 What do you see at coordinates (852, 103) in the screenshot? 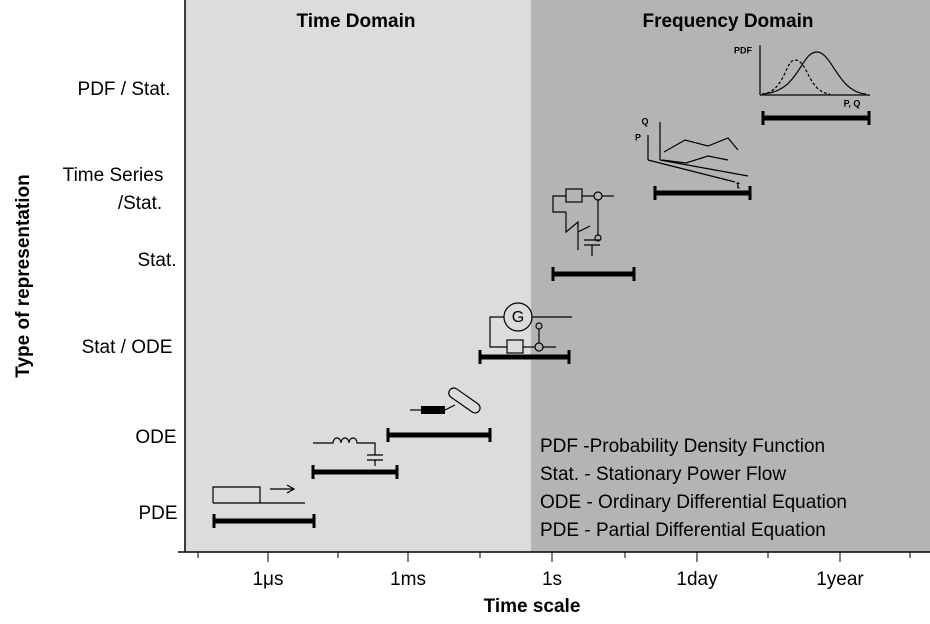
I see `icon-label: P, Q` at bounding box center [852, 103].